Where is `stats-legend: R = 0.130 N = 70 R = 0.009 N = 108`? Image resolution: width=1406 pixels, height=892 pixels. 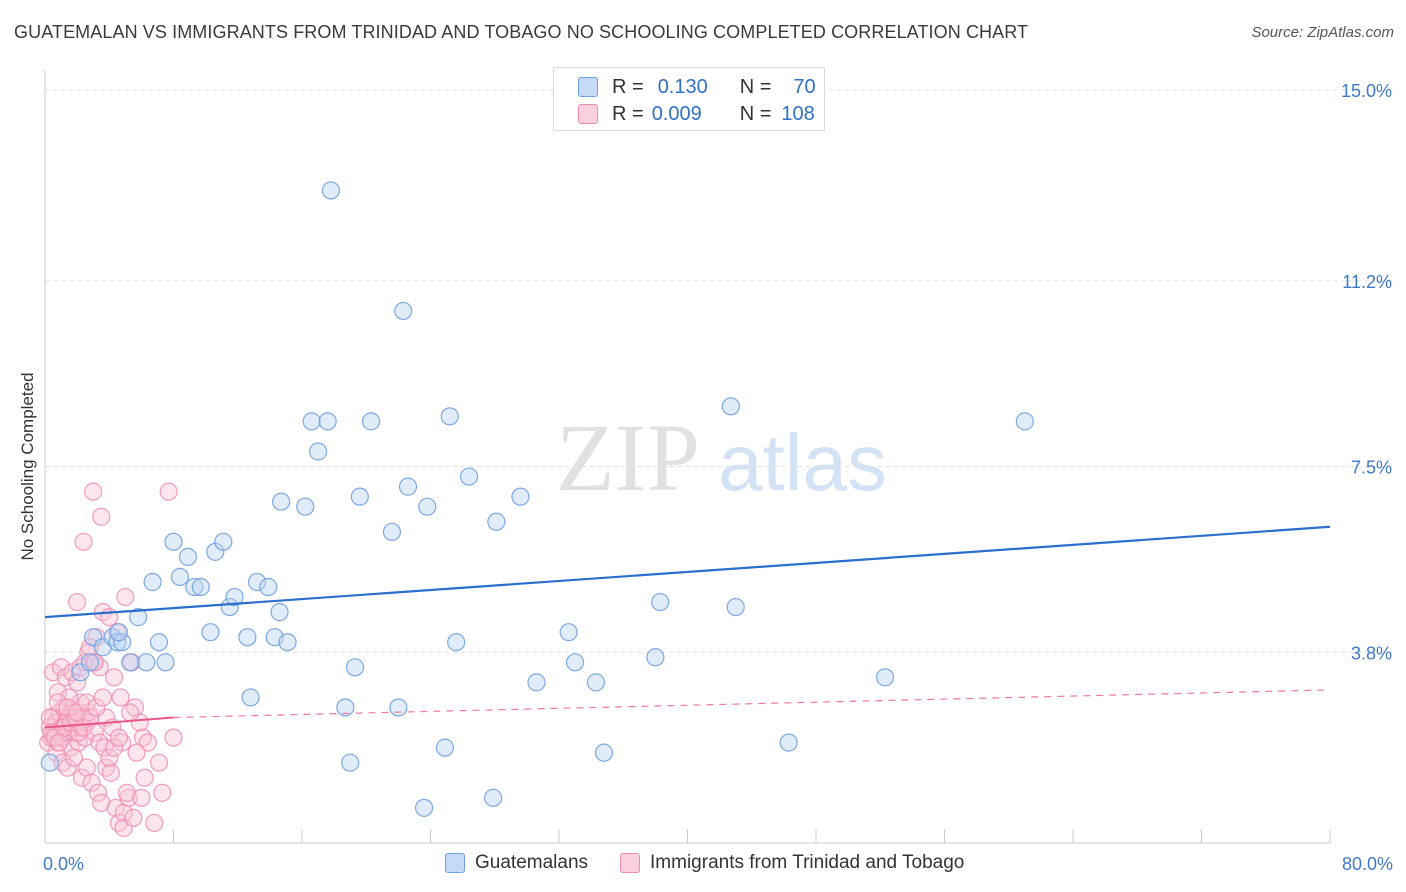 stats-legend: R = 0.130 N = 70 R = 0.009 N = 108 is located at coordinates (689, 99).